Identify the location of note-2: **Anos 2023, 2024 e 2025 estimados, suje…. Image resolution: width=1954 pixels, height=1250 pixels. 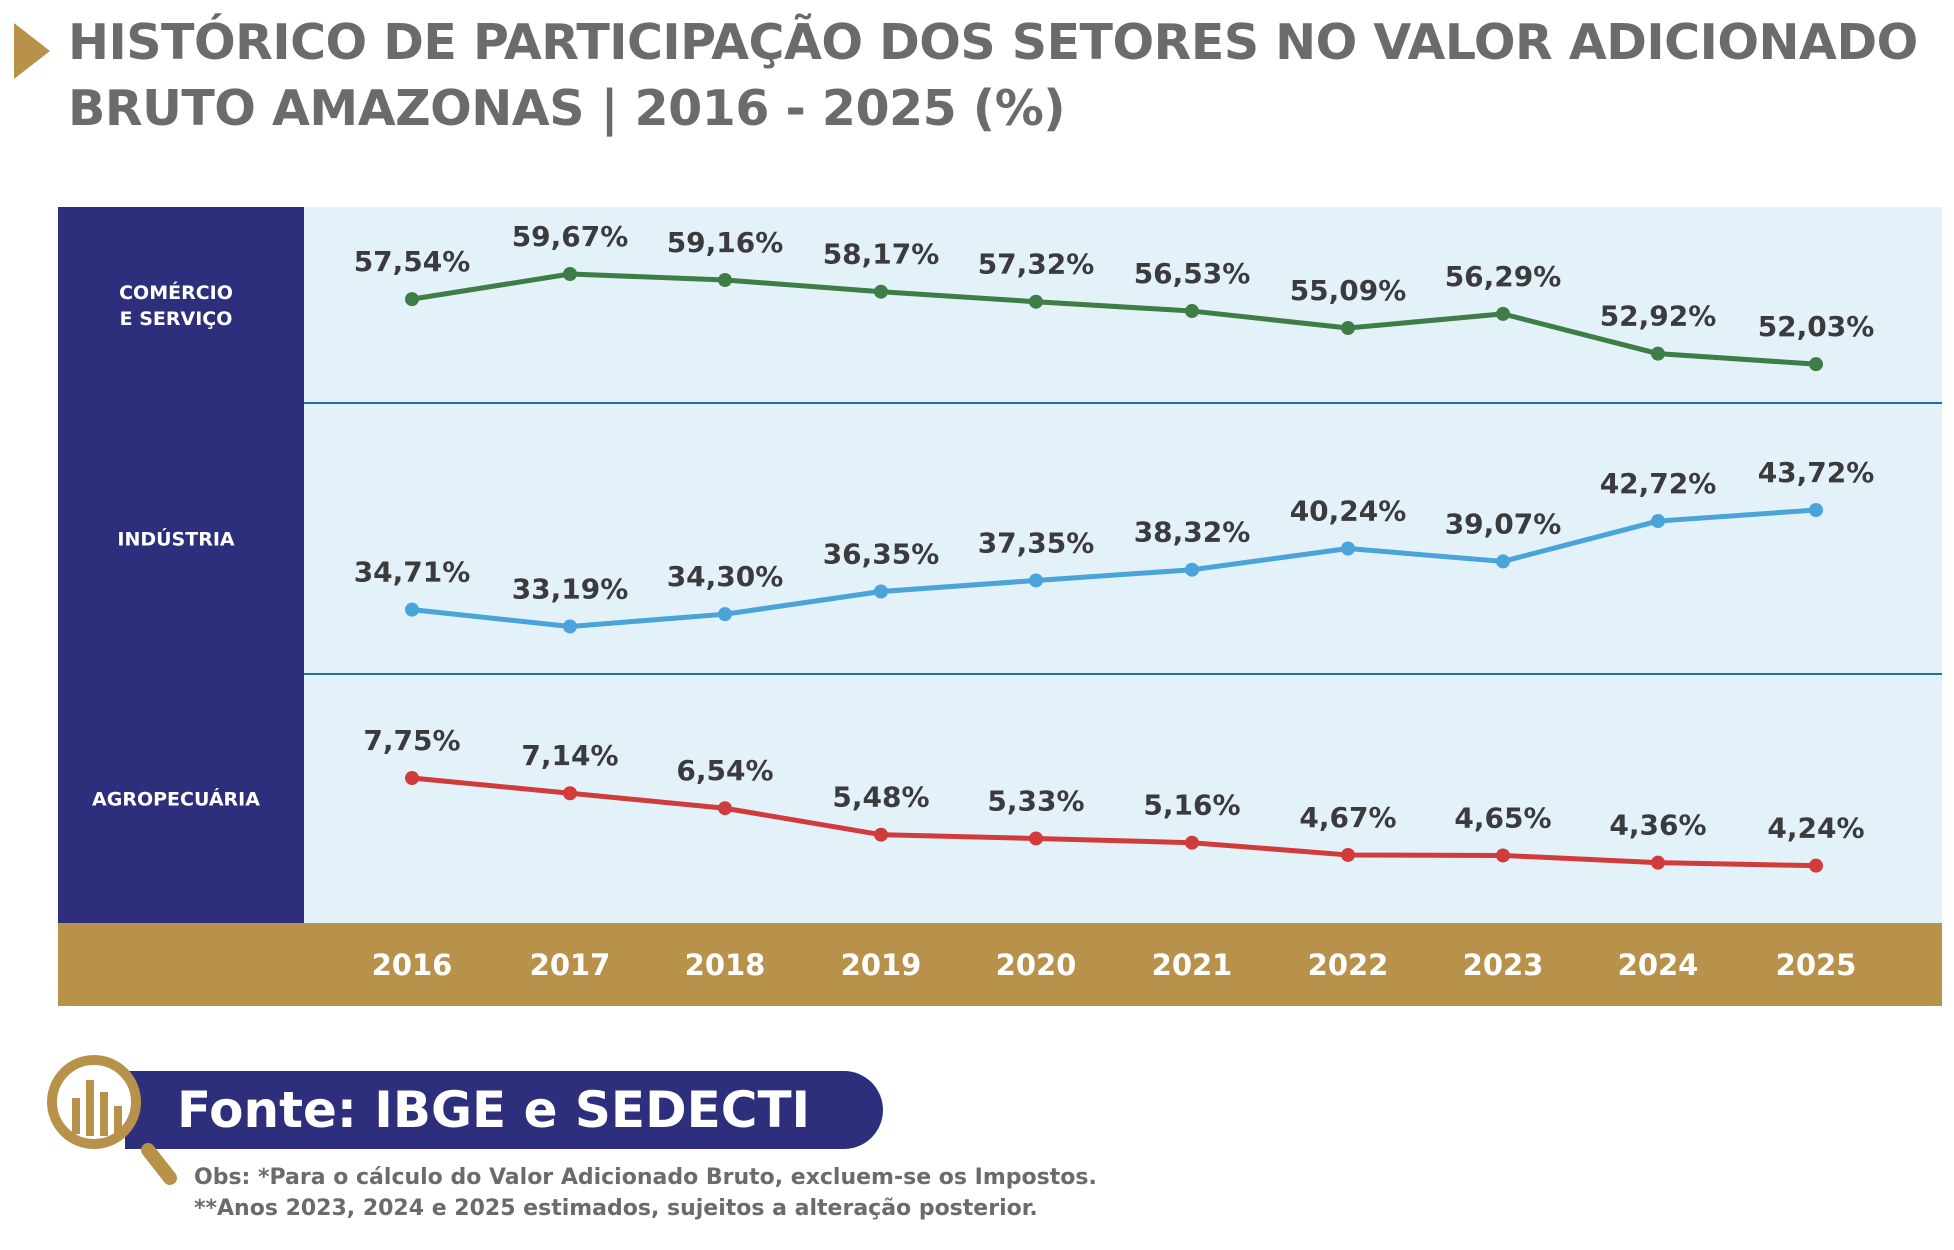
(616, 1208).